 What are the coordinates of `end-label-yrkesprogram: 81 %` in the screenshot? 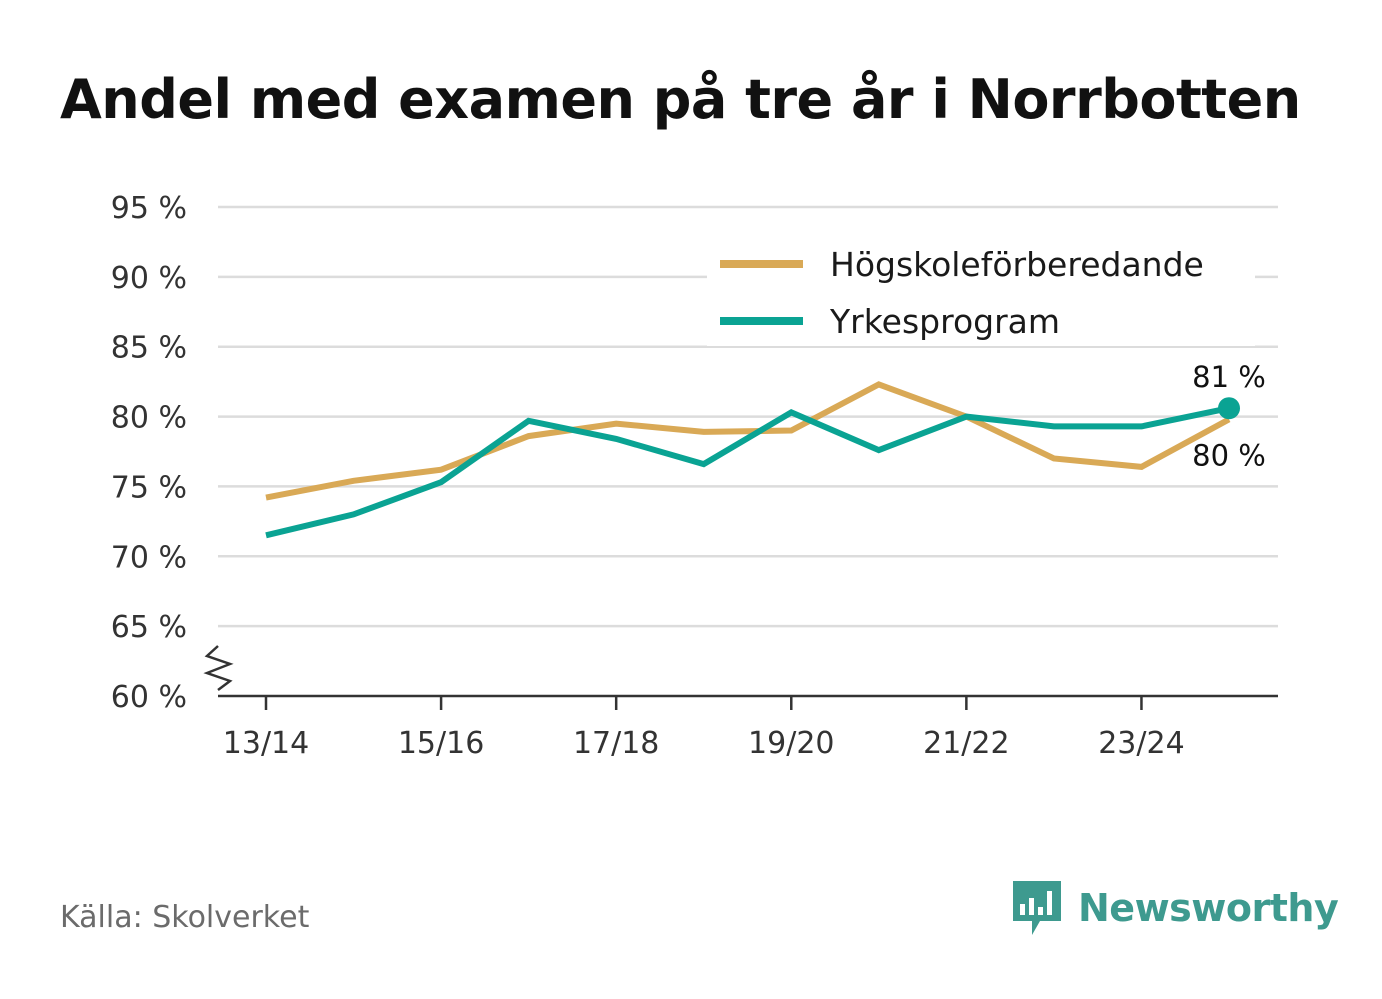 It's located at (1229, 377).